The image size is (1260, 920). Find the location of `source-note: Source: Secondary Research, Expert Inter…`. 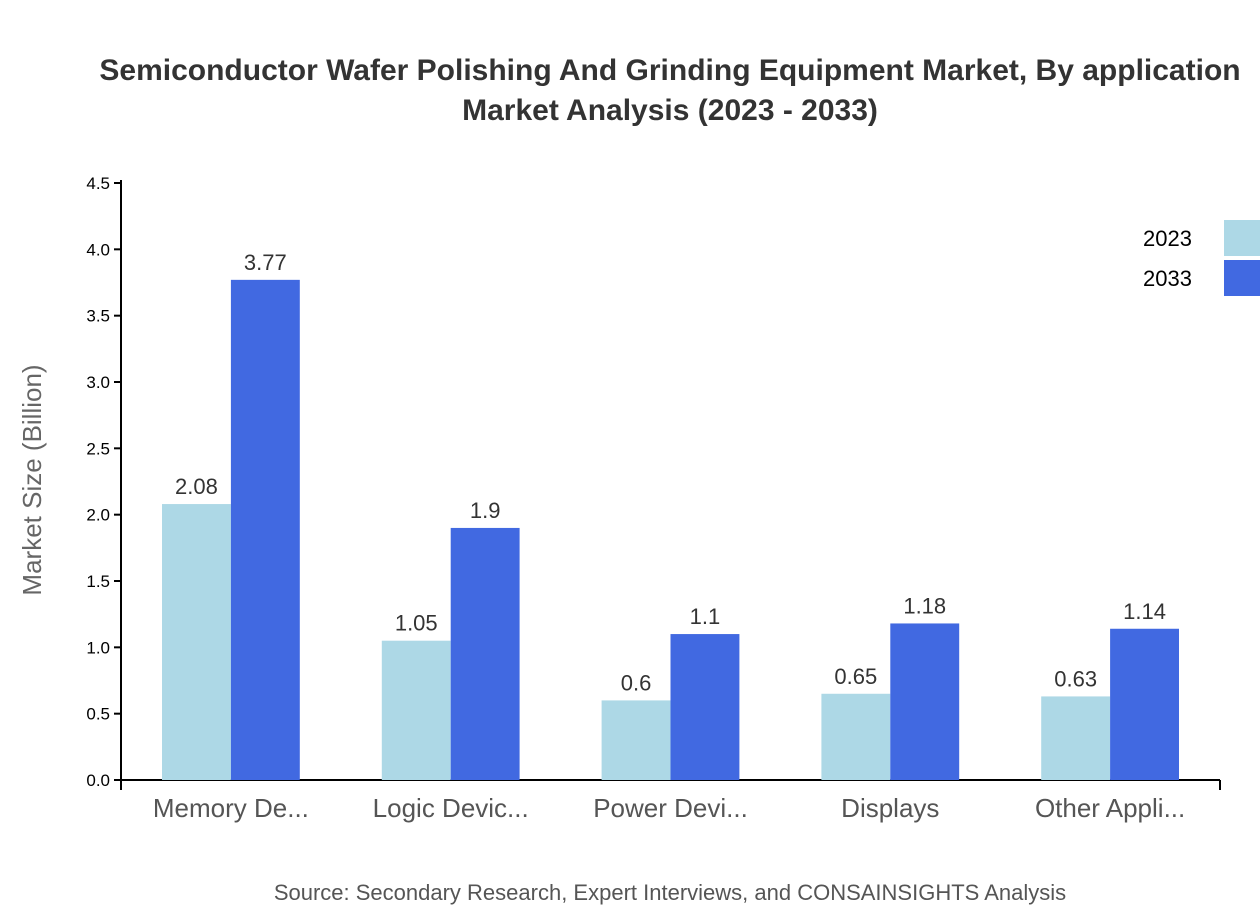

source-note: Source: Secondary Research, Expert Inter… is located at coordinates (670, 892).